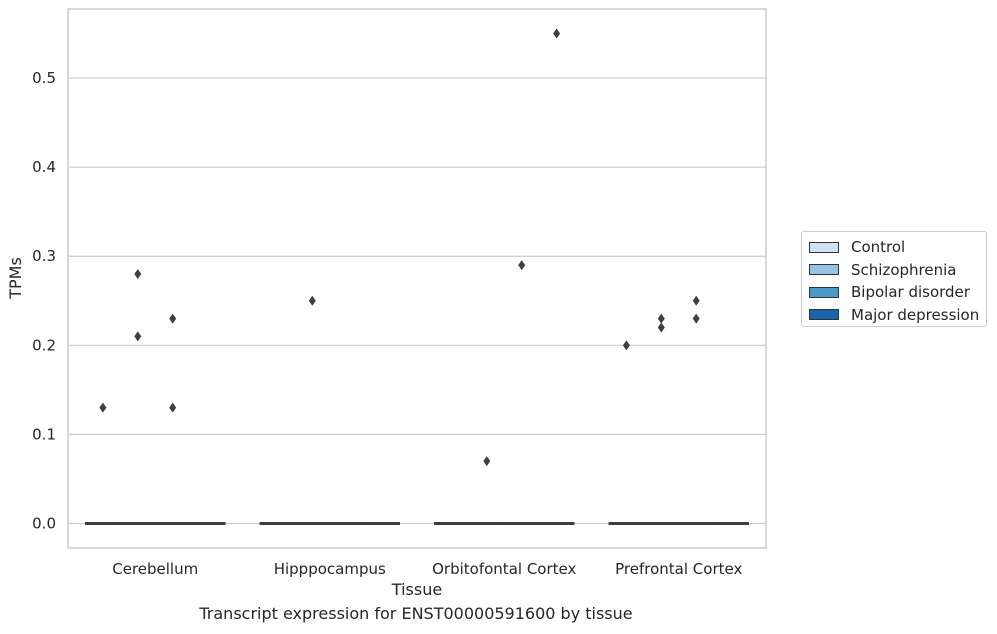 This screenshot has width=997, height=634. I want to click on y-tick-label: 0.5, so click(44, 78).